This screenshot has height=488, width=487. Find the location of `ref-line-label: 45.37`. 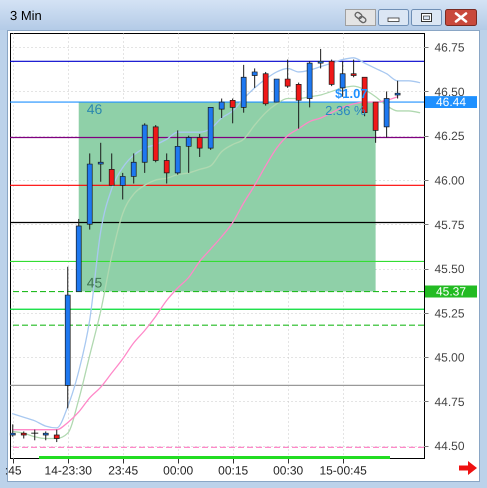

ref-line-label: 45.37 is located at coordinates (451, 291).